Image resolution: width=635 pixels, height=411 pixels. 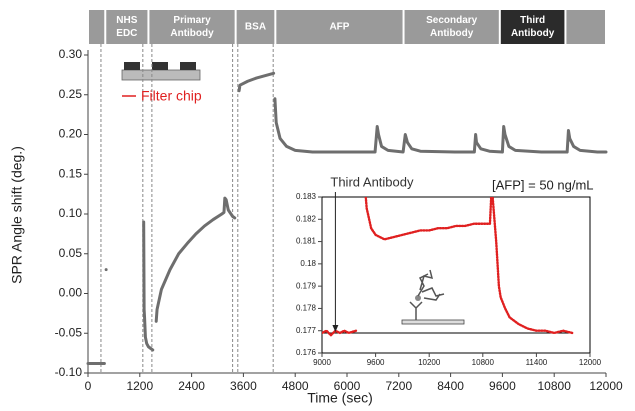 I want to click on data-line, so click(x=448, y=267).